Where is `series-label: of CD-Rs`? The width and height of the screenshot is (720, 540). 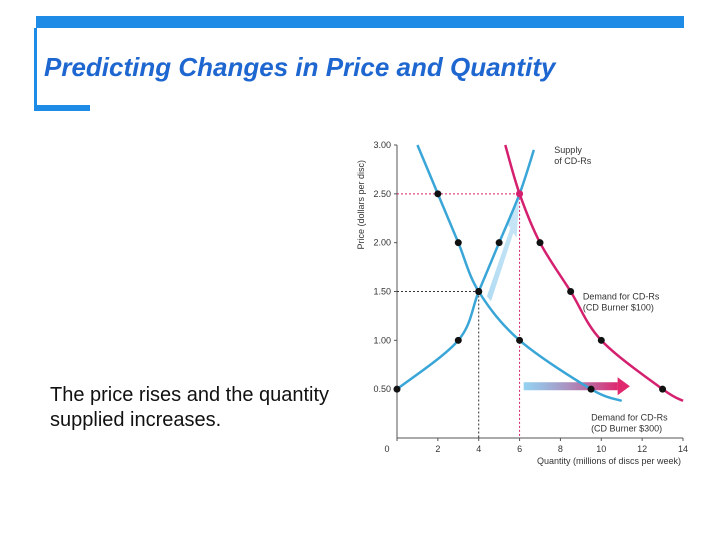 series-label: of CD-Rs is located at coordinates (573, 161).